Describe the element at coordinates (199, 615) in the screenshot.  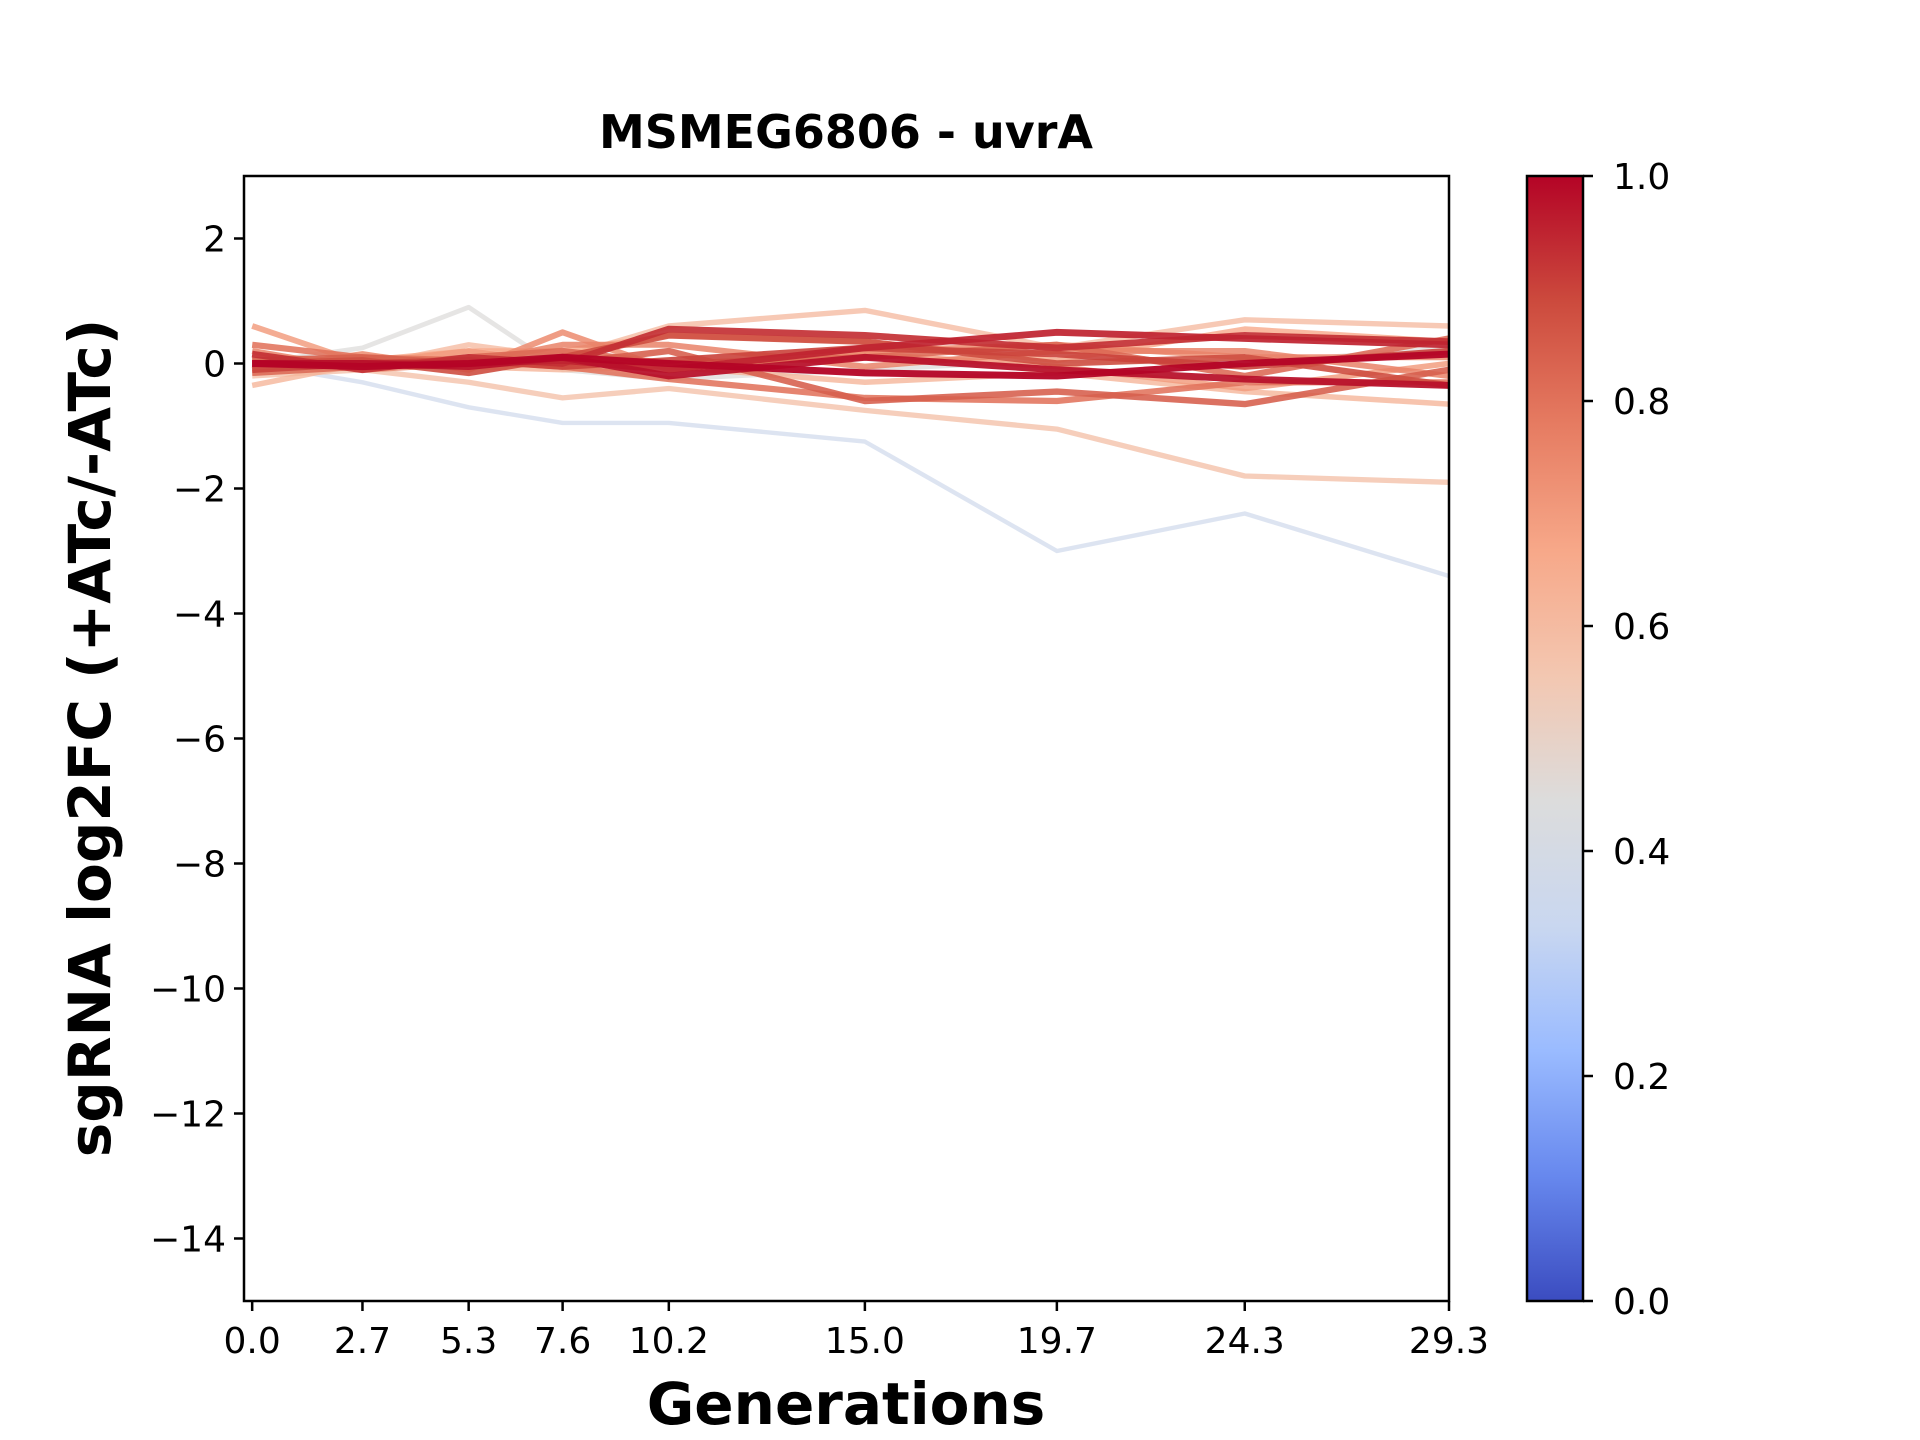
I see `y-tick-label: −4` at that location.